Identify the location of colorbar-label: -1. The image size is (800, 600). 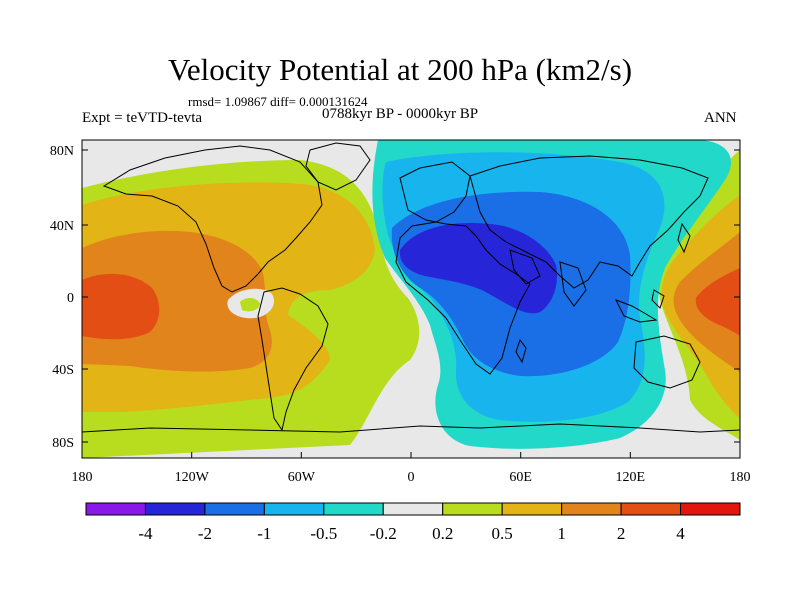
(264, 533).